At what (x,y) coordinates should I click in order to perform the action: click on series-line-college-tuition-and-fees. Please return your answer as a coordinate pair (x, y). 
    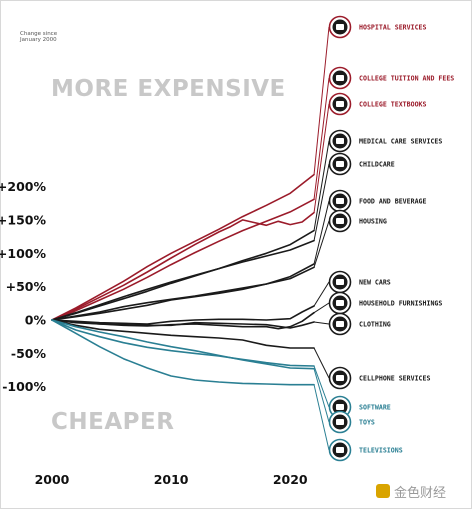
    Looking at the image, I should click on (183, 259).